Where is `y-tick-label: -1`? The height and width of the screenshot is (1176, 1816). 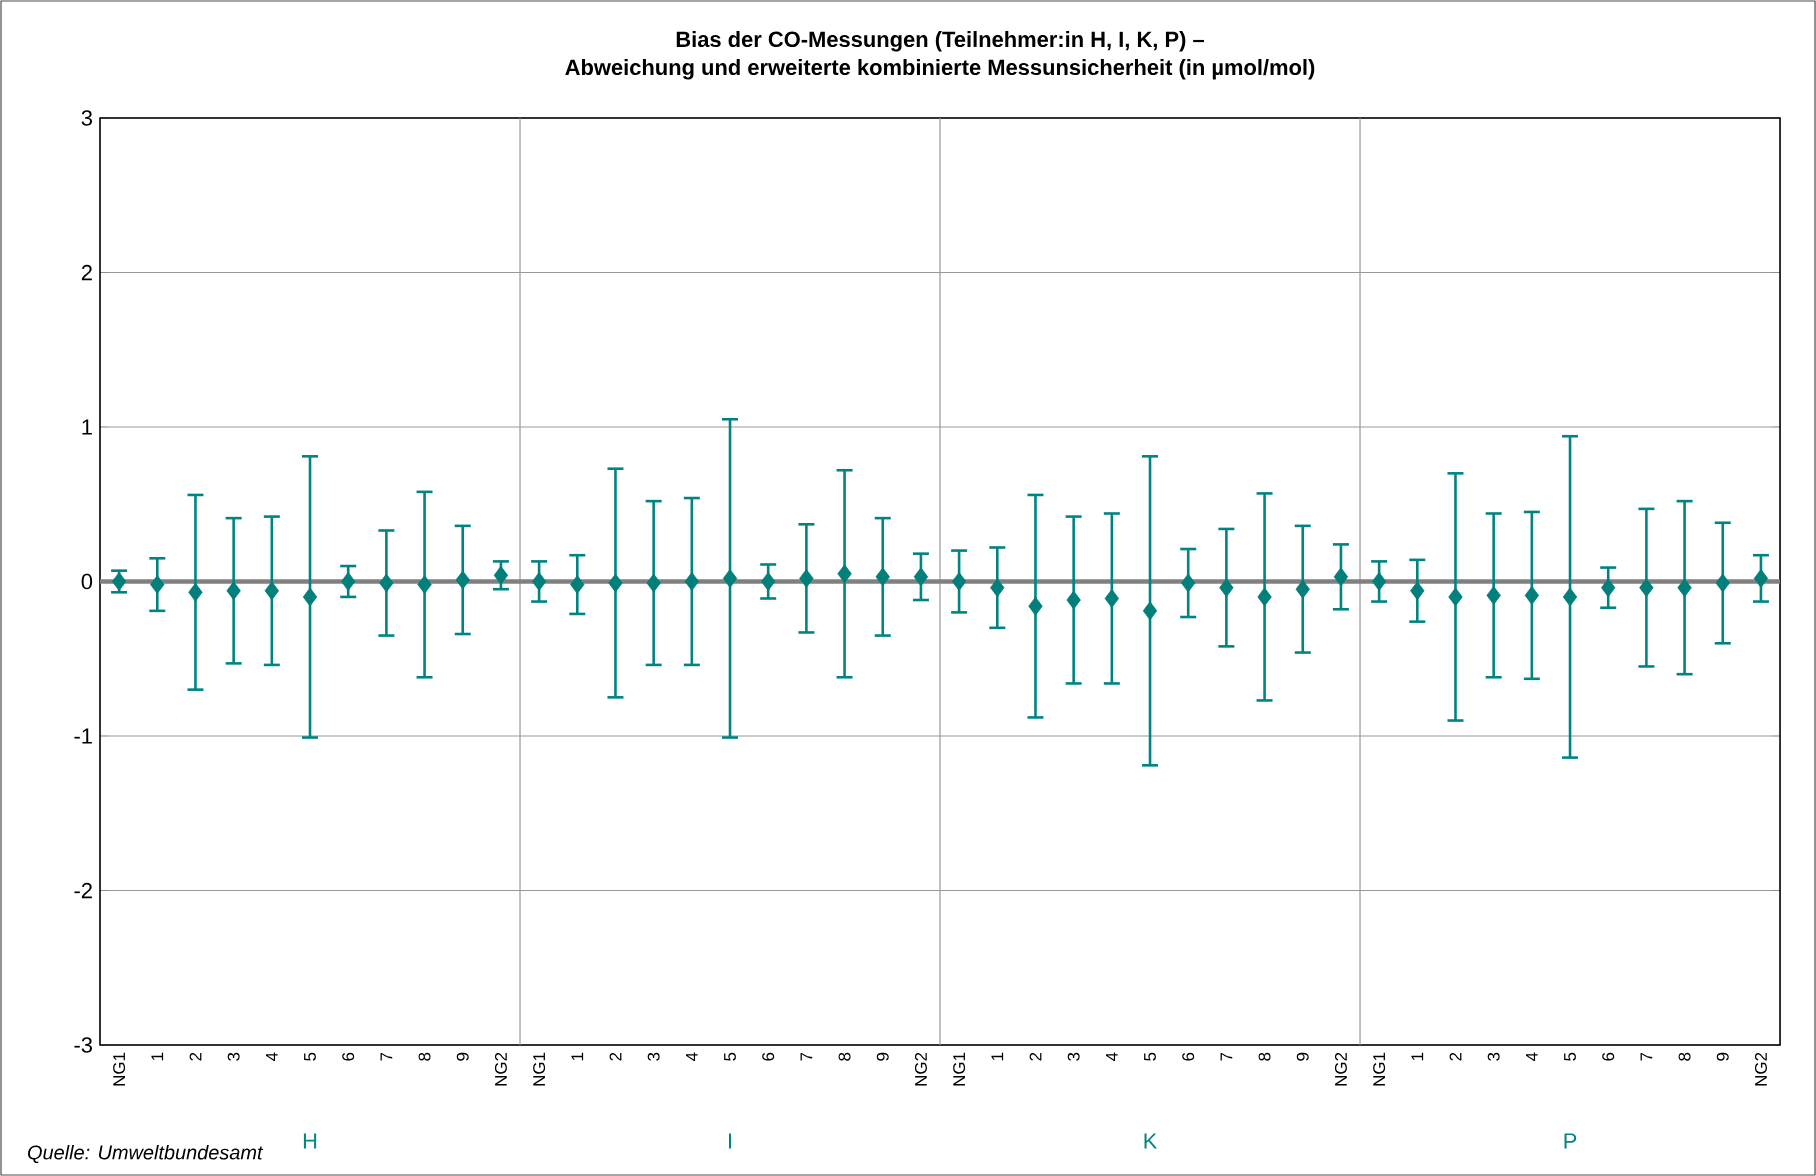
y-tick-label: -1 is located at coordinates (83, 736).